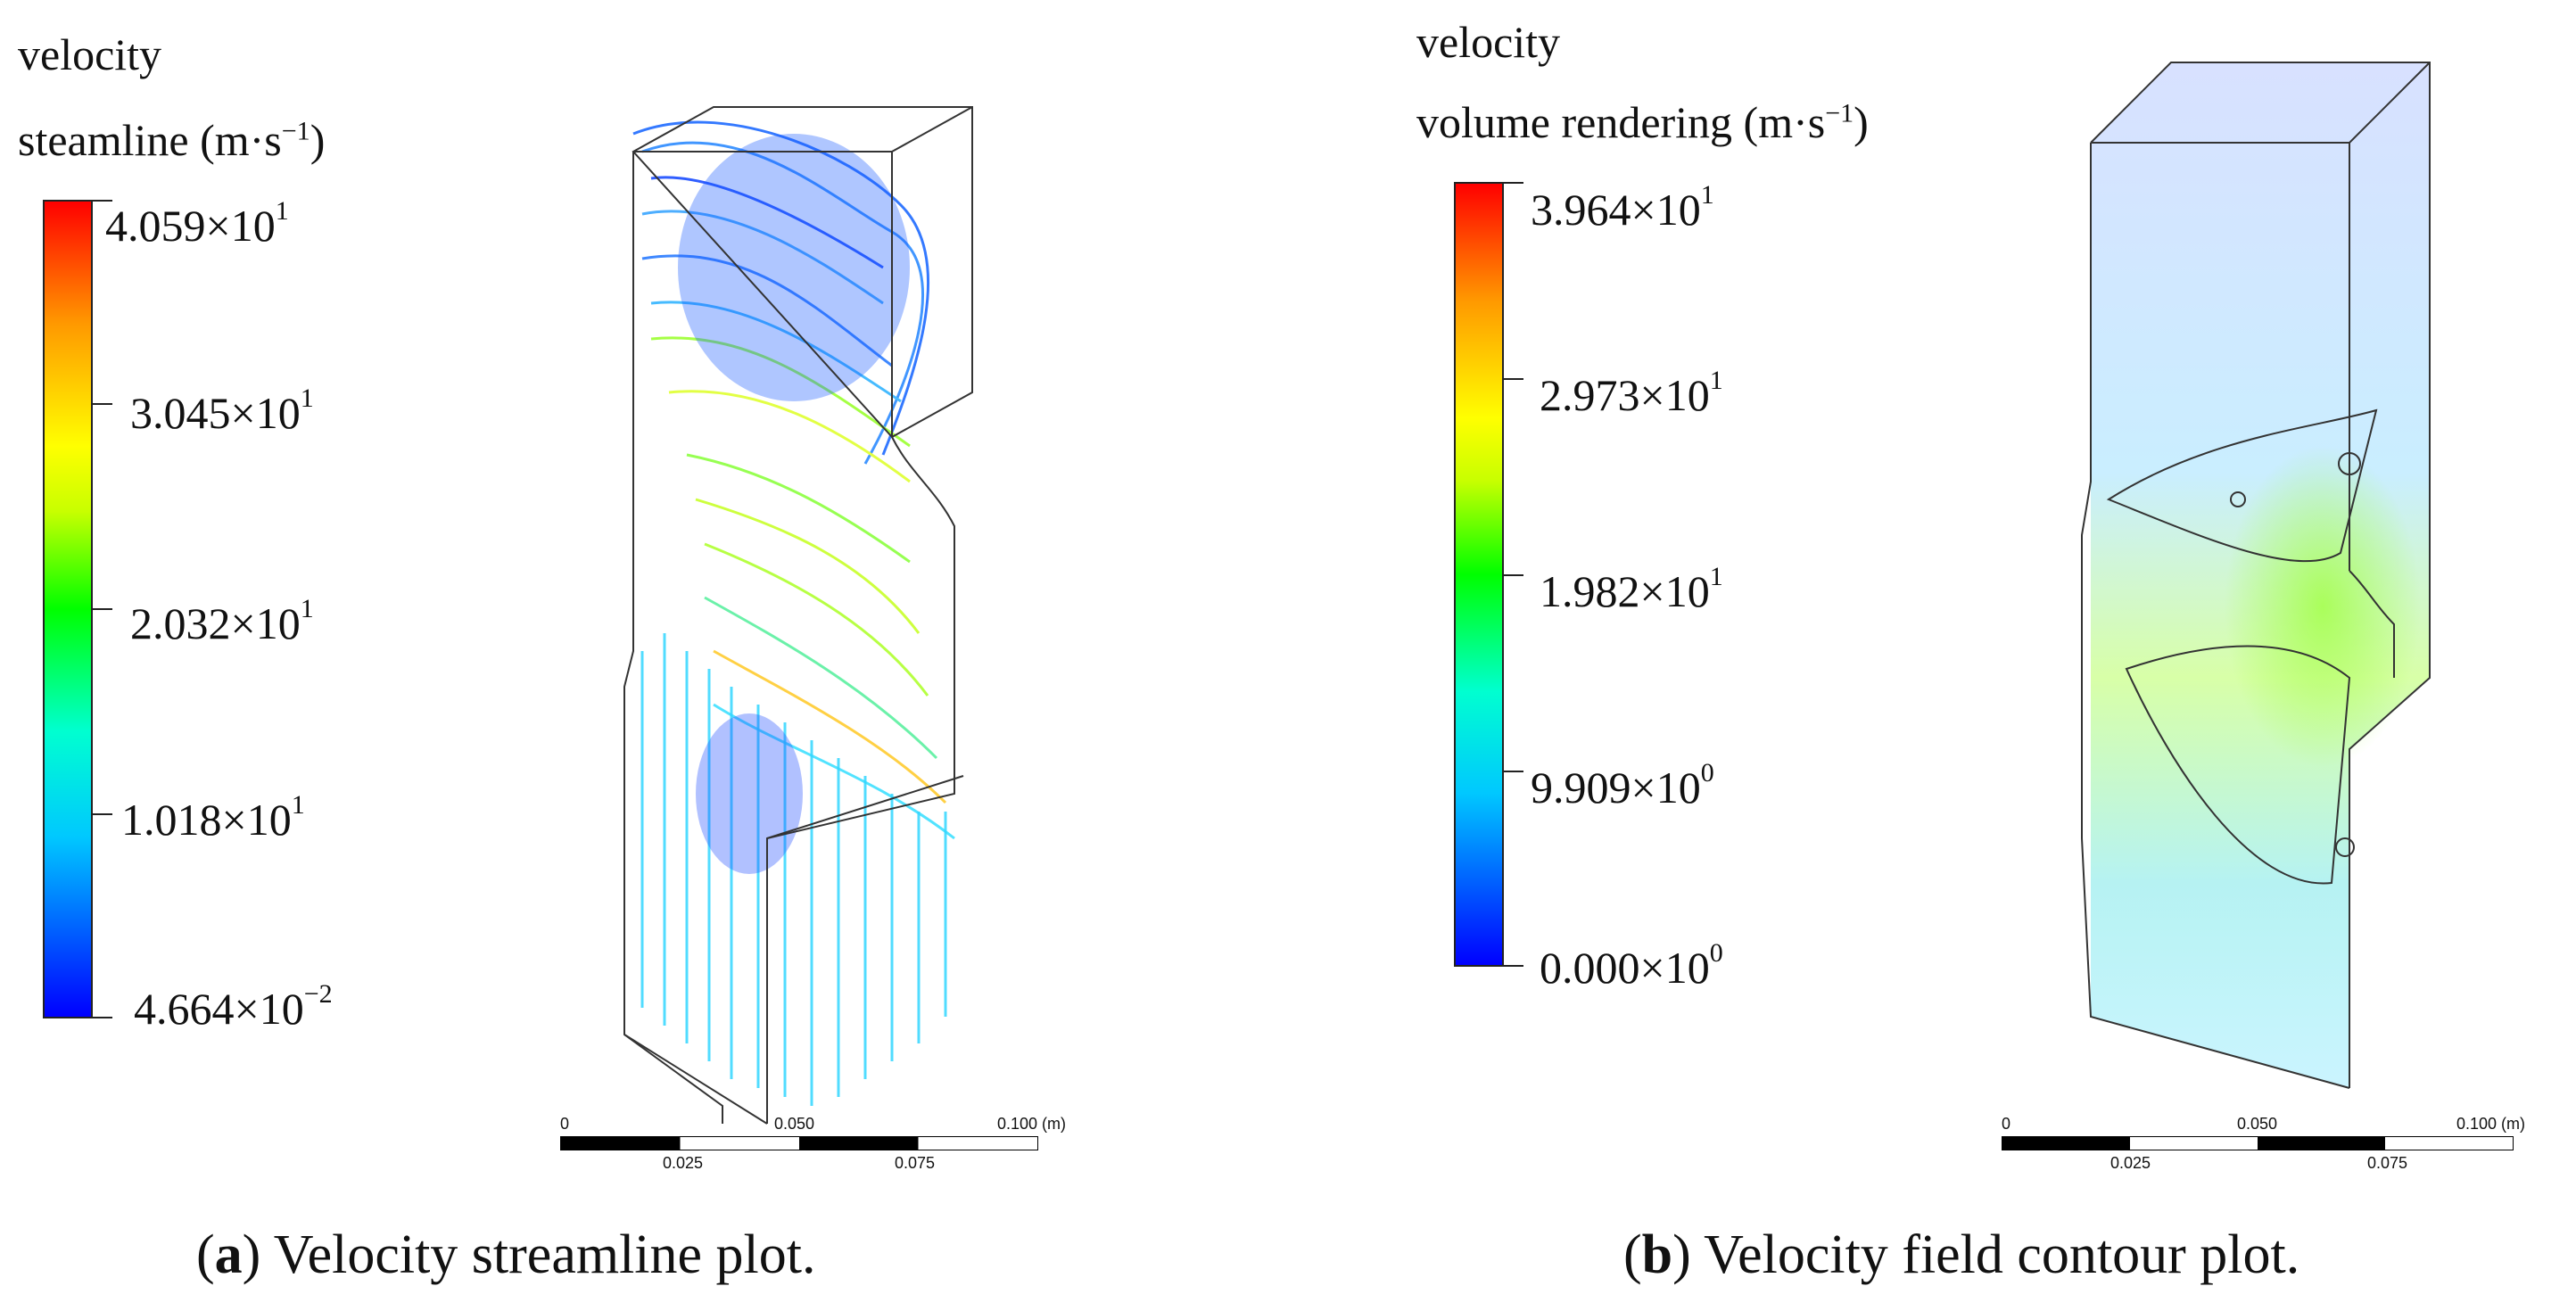  I want to click on figure-caption: (b) Velocity field contour plot., so click(1962, 1254).